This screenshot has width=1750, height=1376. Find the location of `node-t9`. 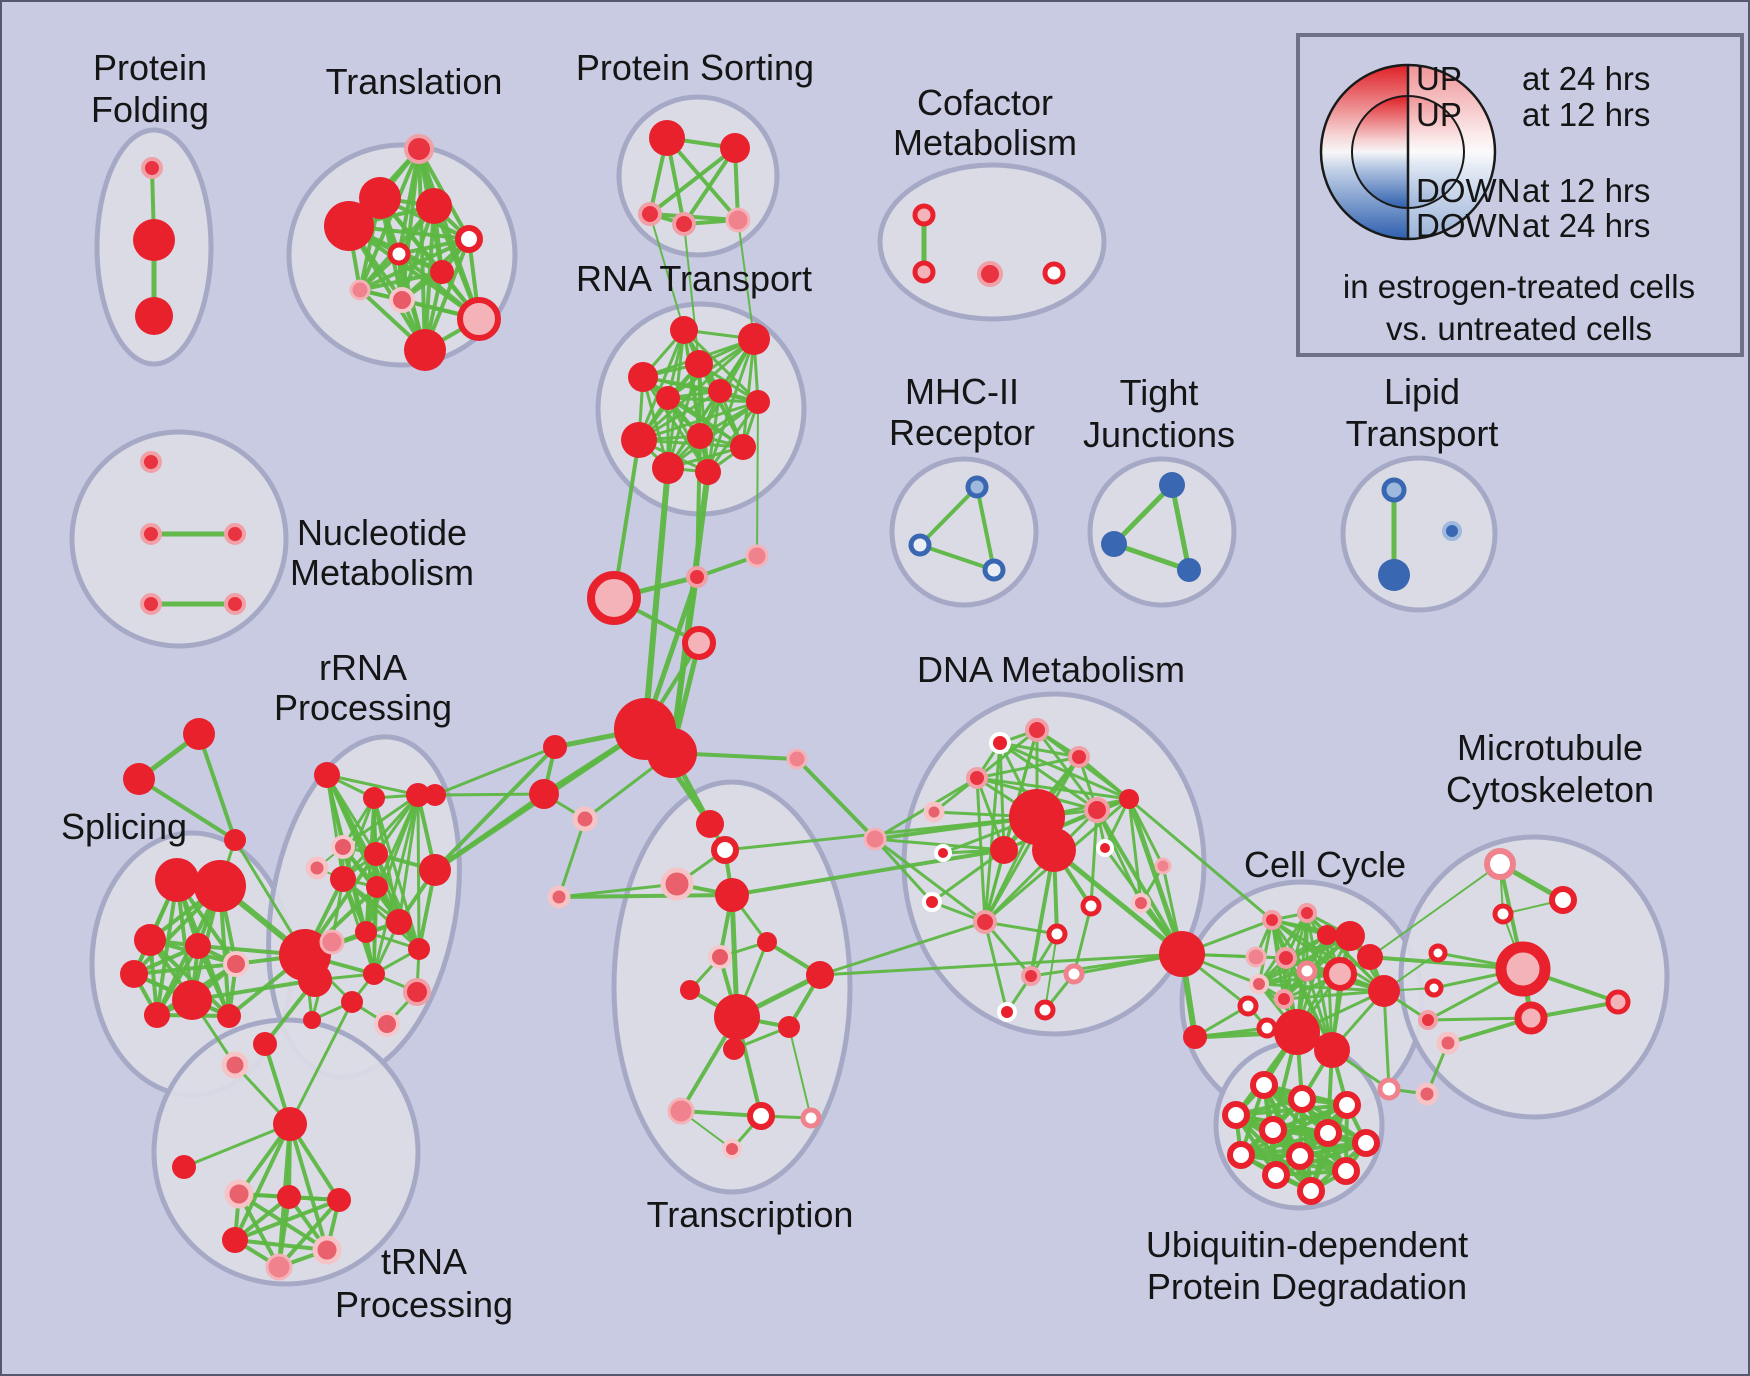

node-t9 is located at coordinates (479, 319).